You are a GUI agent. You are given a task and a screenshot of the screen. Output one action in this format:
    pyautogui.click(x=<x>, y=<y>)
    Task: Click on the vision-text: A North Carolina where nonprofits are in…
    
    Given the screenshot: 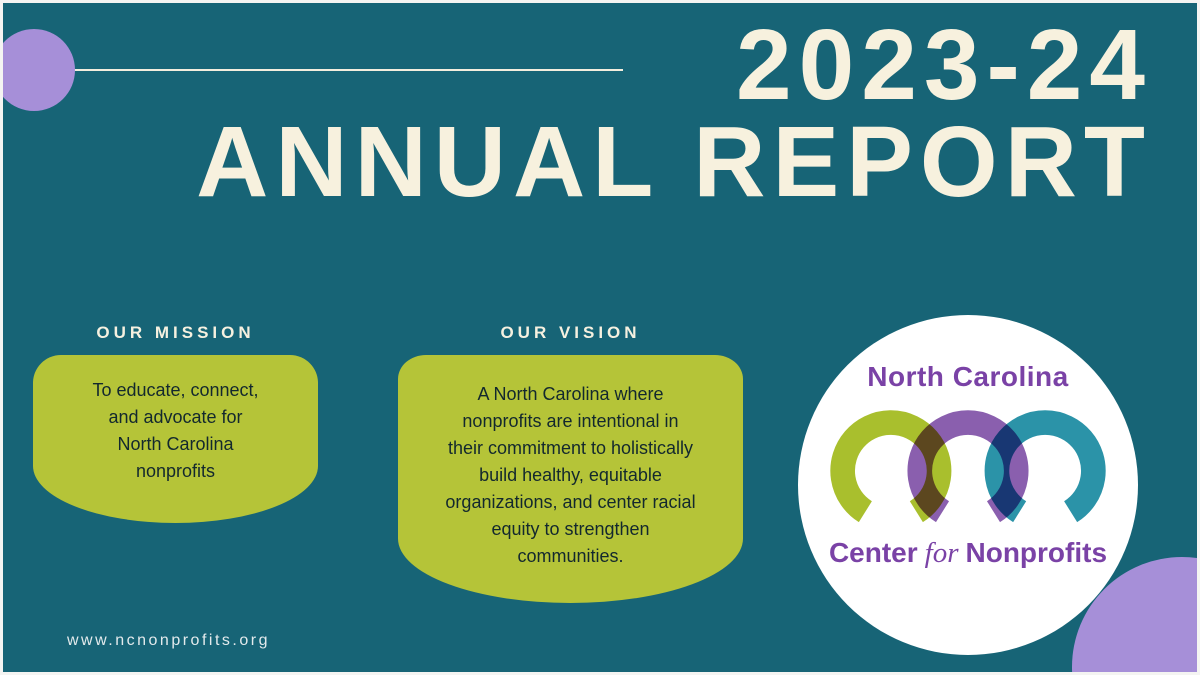 What is the action you would take?
    pyautogui.click(x=570, y=475)
    